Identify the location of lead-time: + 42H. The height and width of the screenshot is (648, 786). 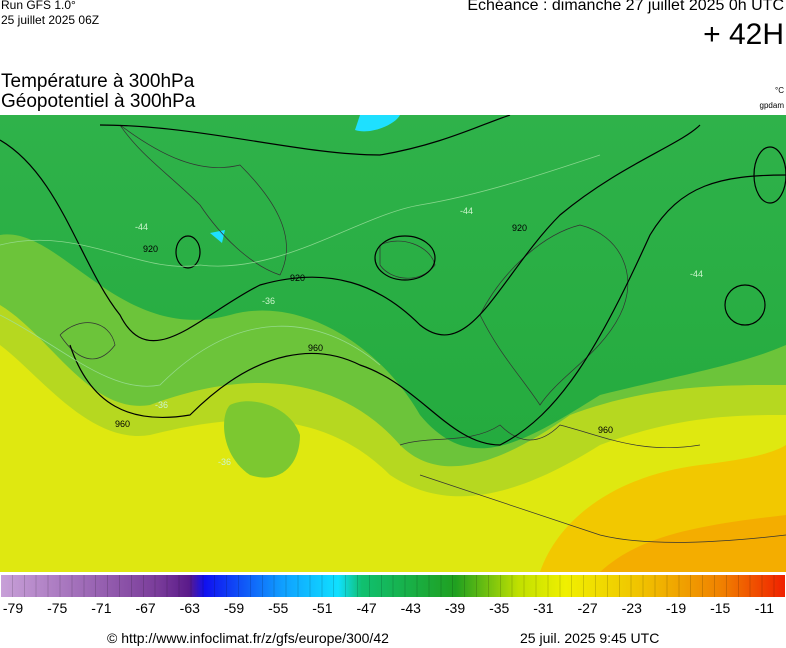
(743, 34).